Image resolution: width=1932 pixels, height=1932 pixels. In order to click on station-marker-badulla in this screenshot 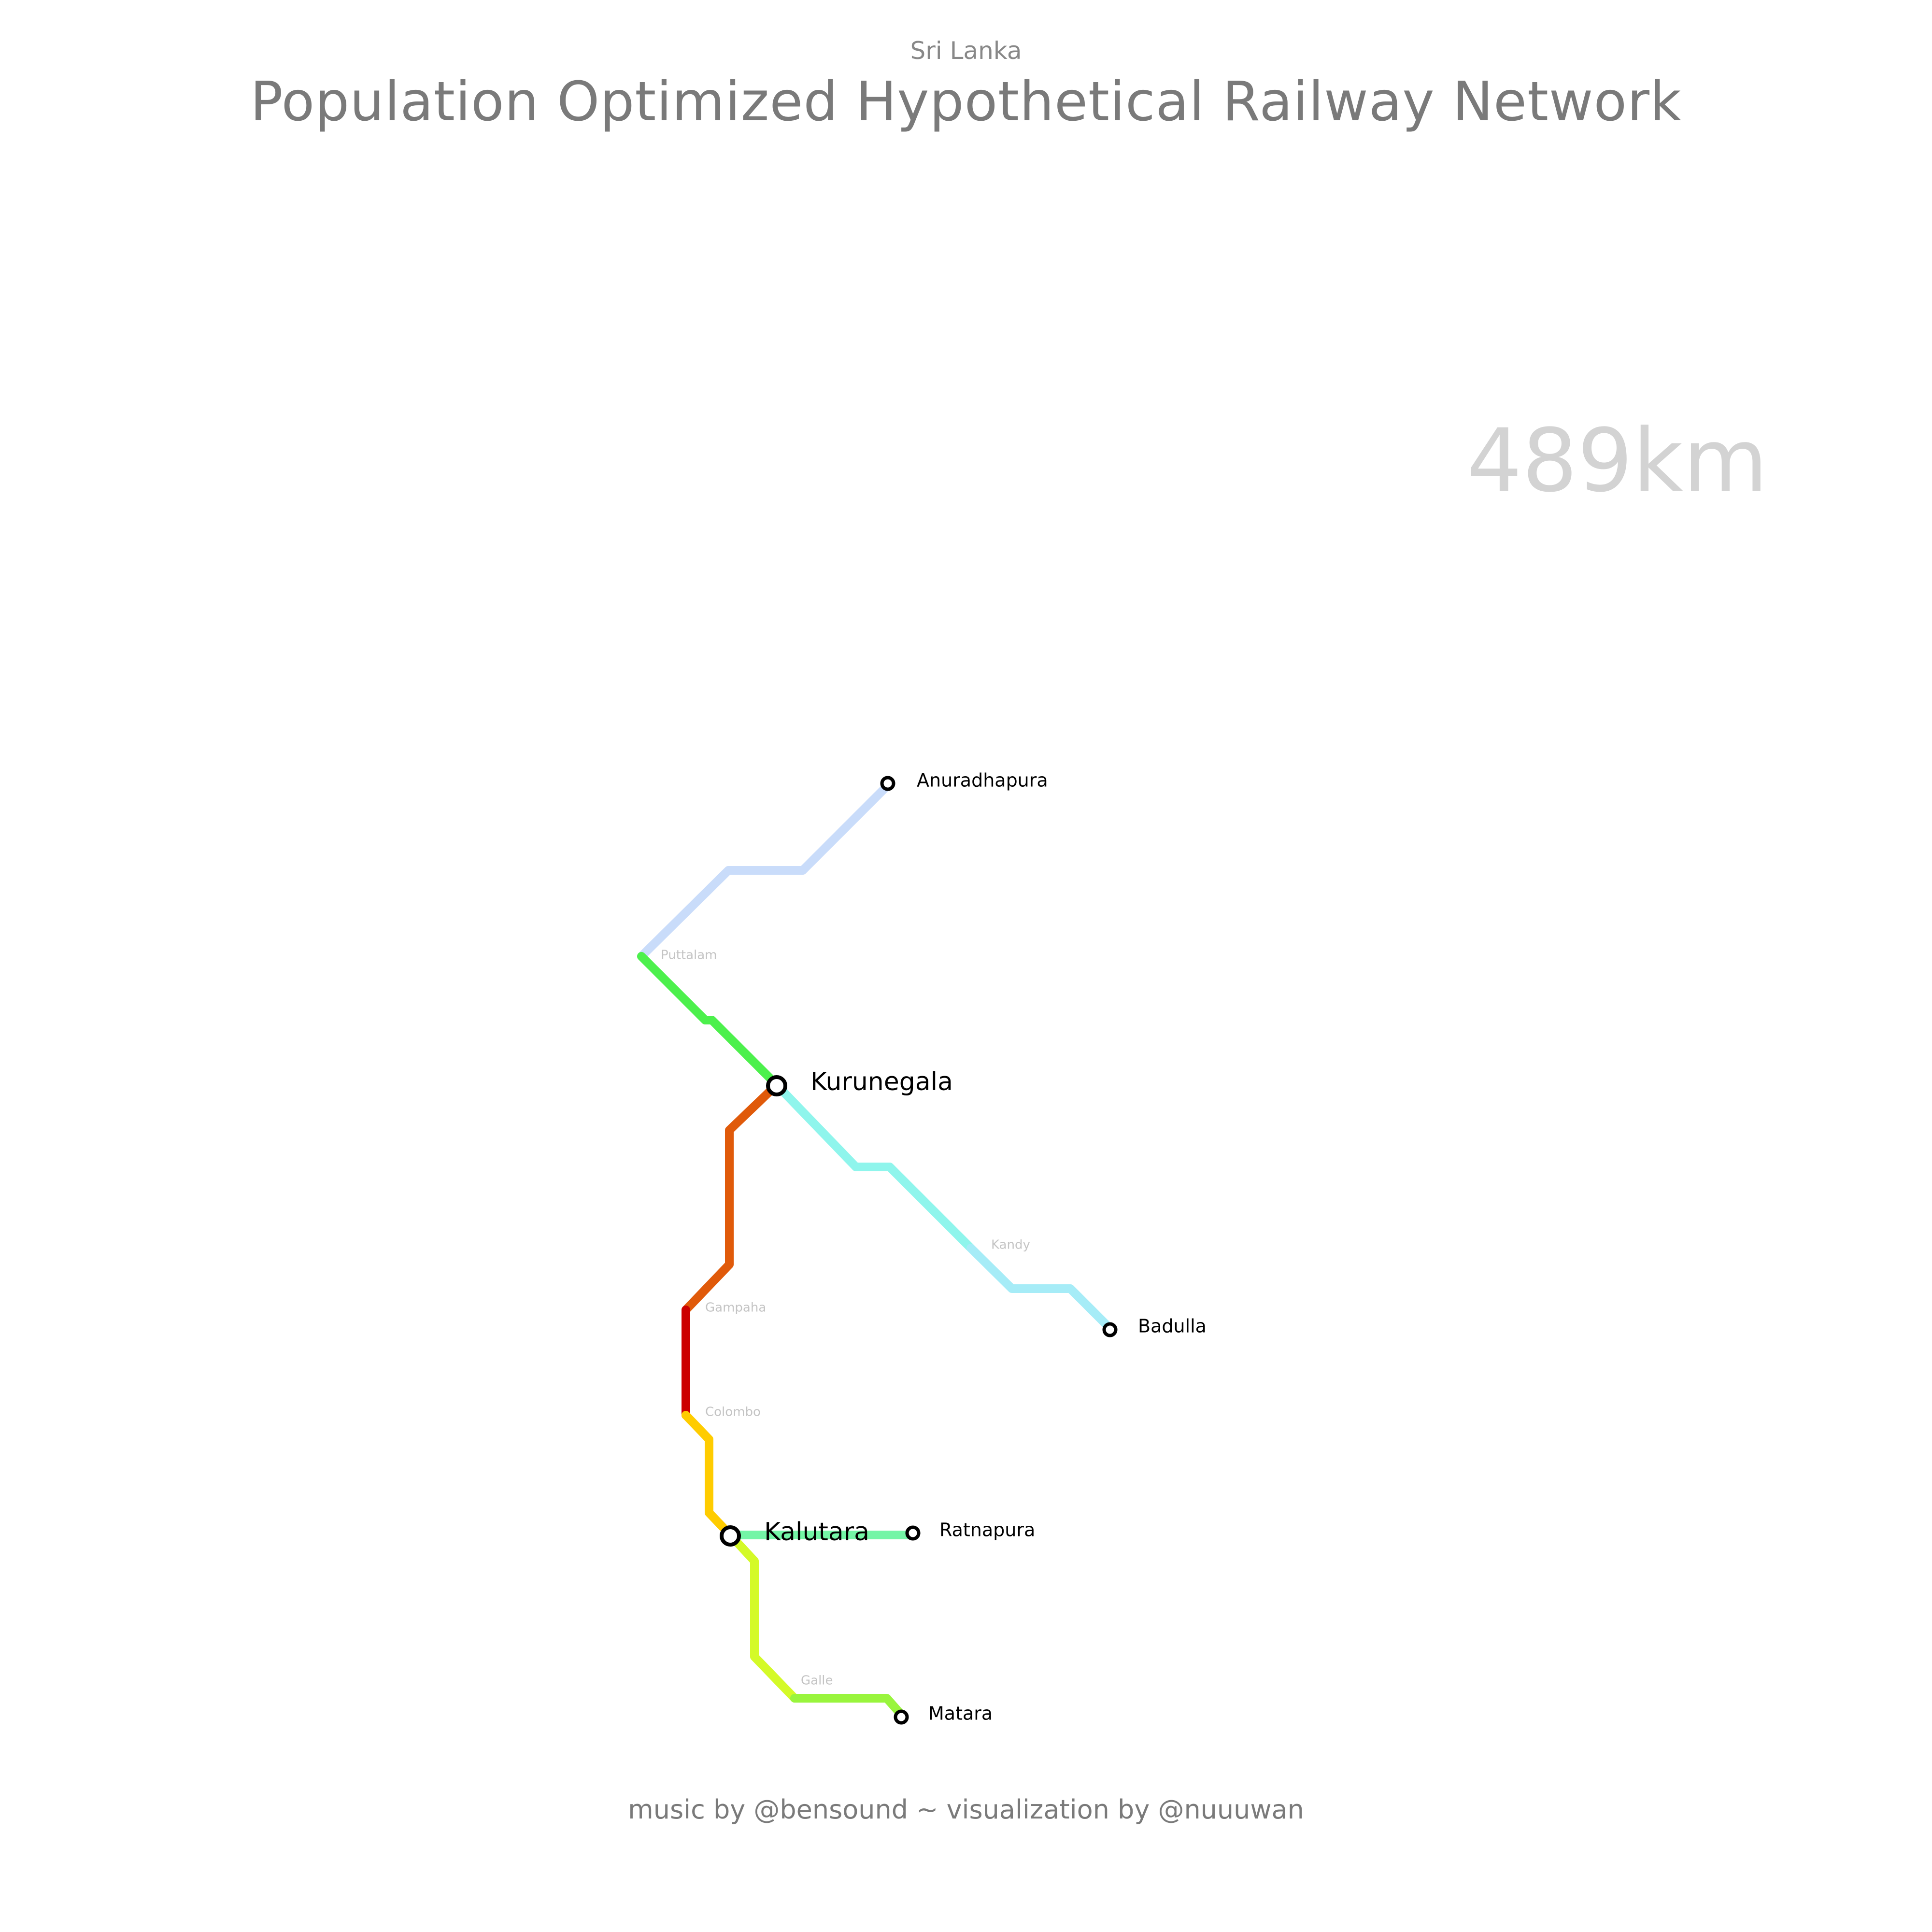, I will do `click(1110, 1329)`.